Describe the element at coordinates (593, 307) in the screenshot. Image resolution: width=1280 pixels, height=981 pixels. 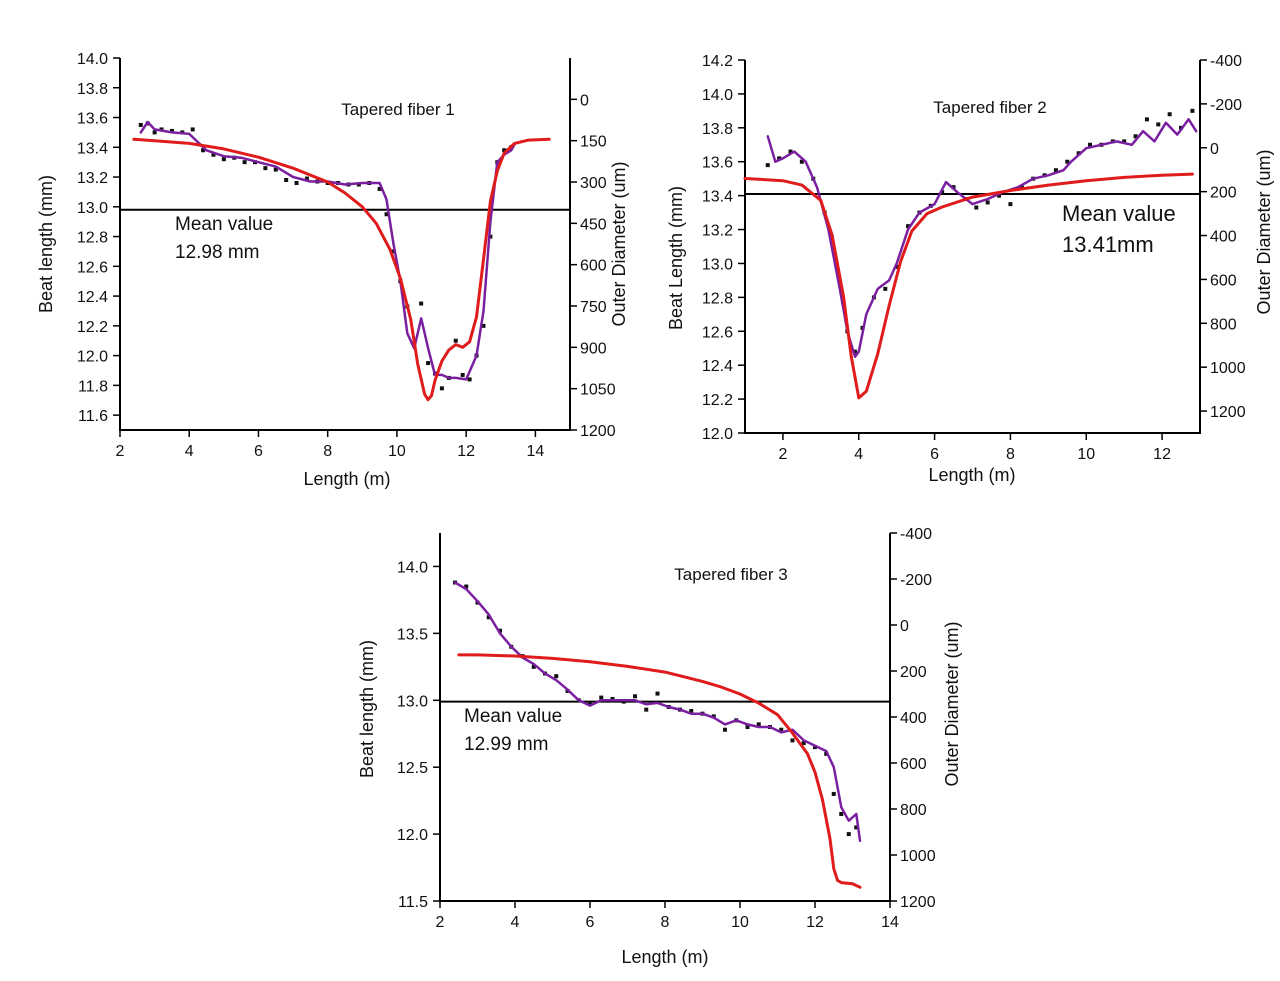
I see `y2-tick-label: 750` at that location.